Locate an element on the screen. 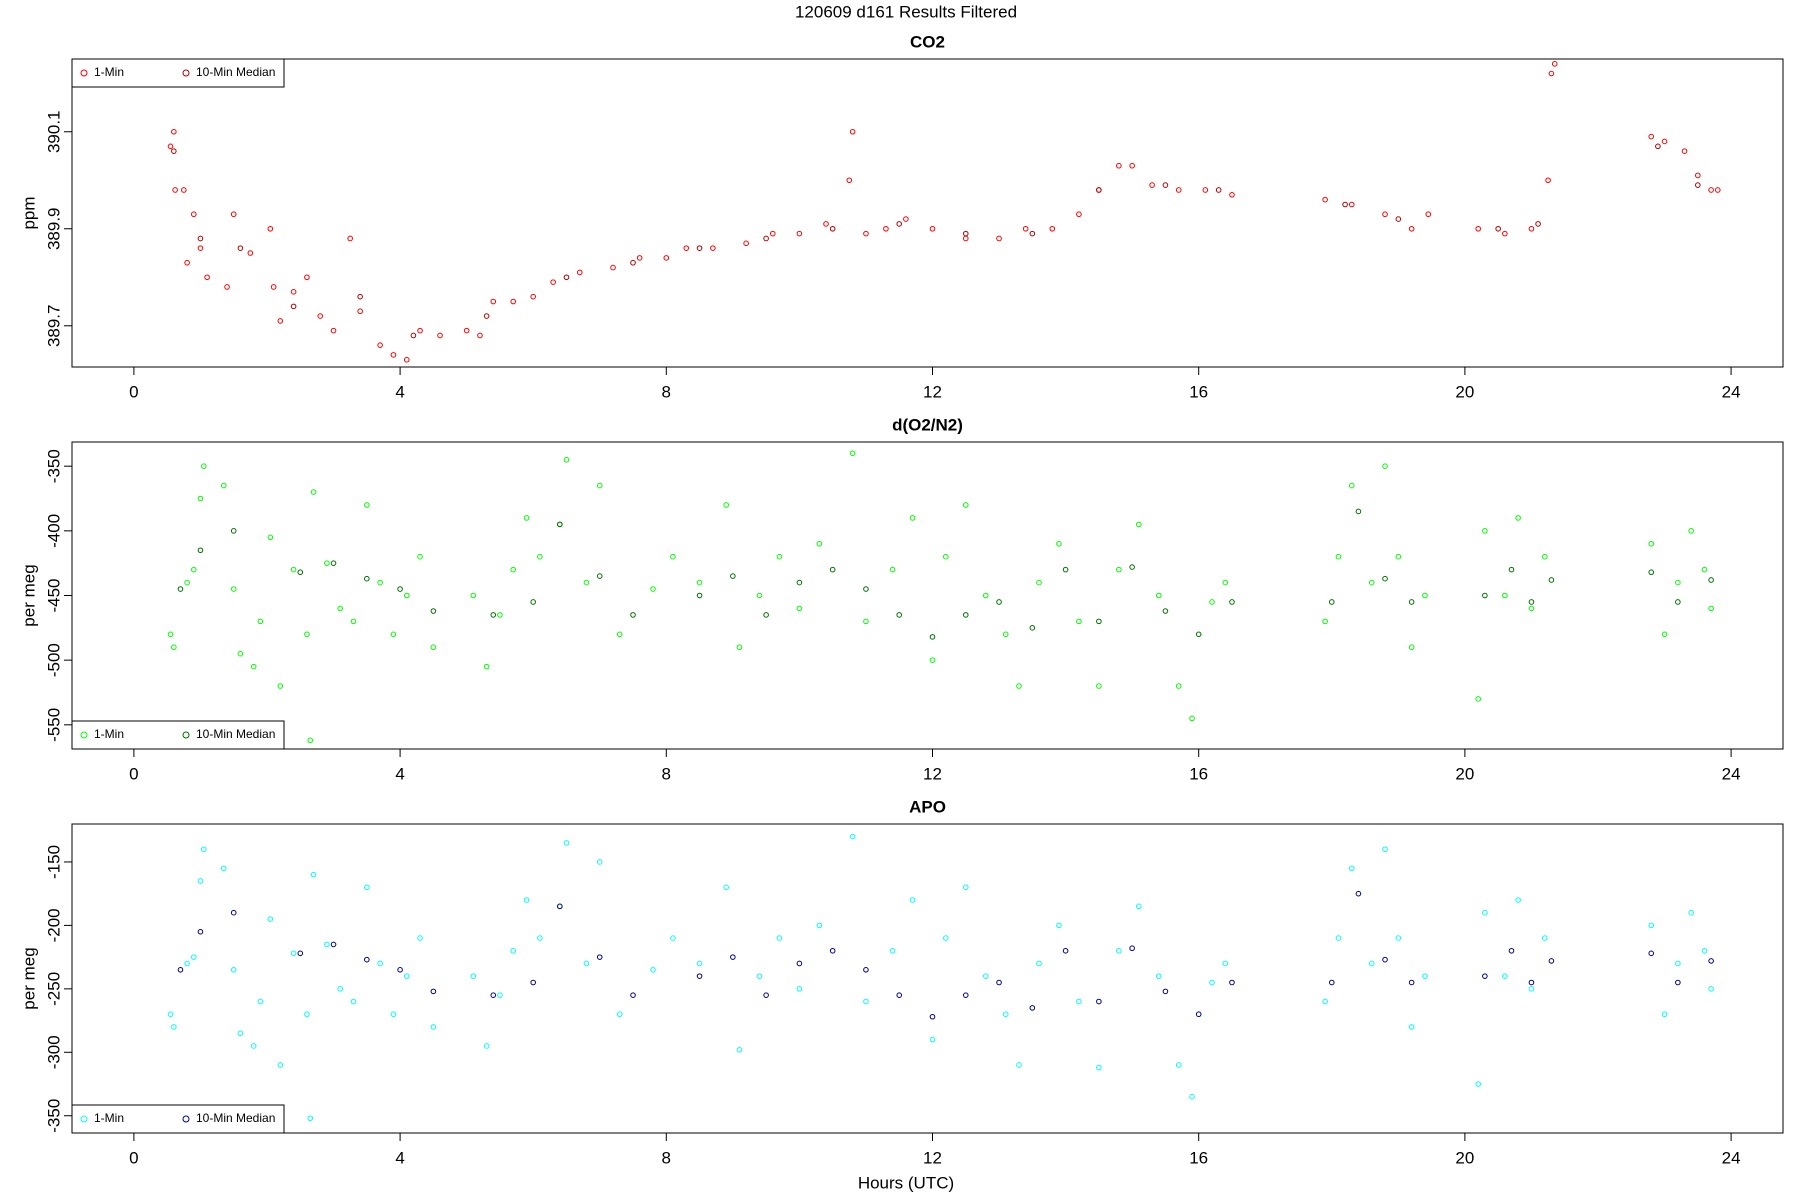 Image resolution: width=1800 pixels, height=1200 pixels. x-tick-label: 8 is located at coordinates (666, 773).